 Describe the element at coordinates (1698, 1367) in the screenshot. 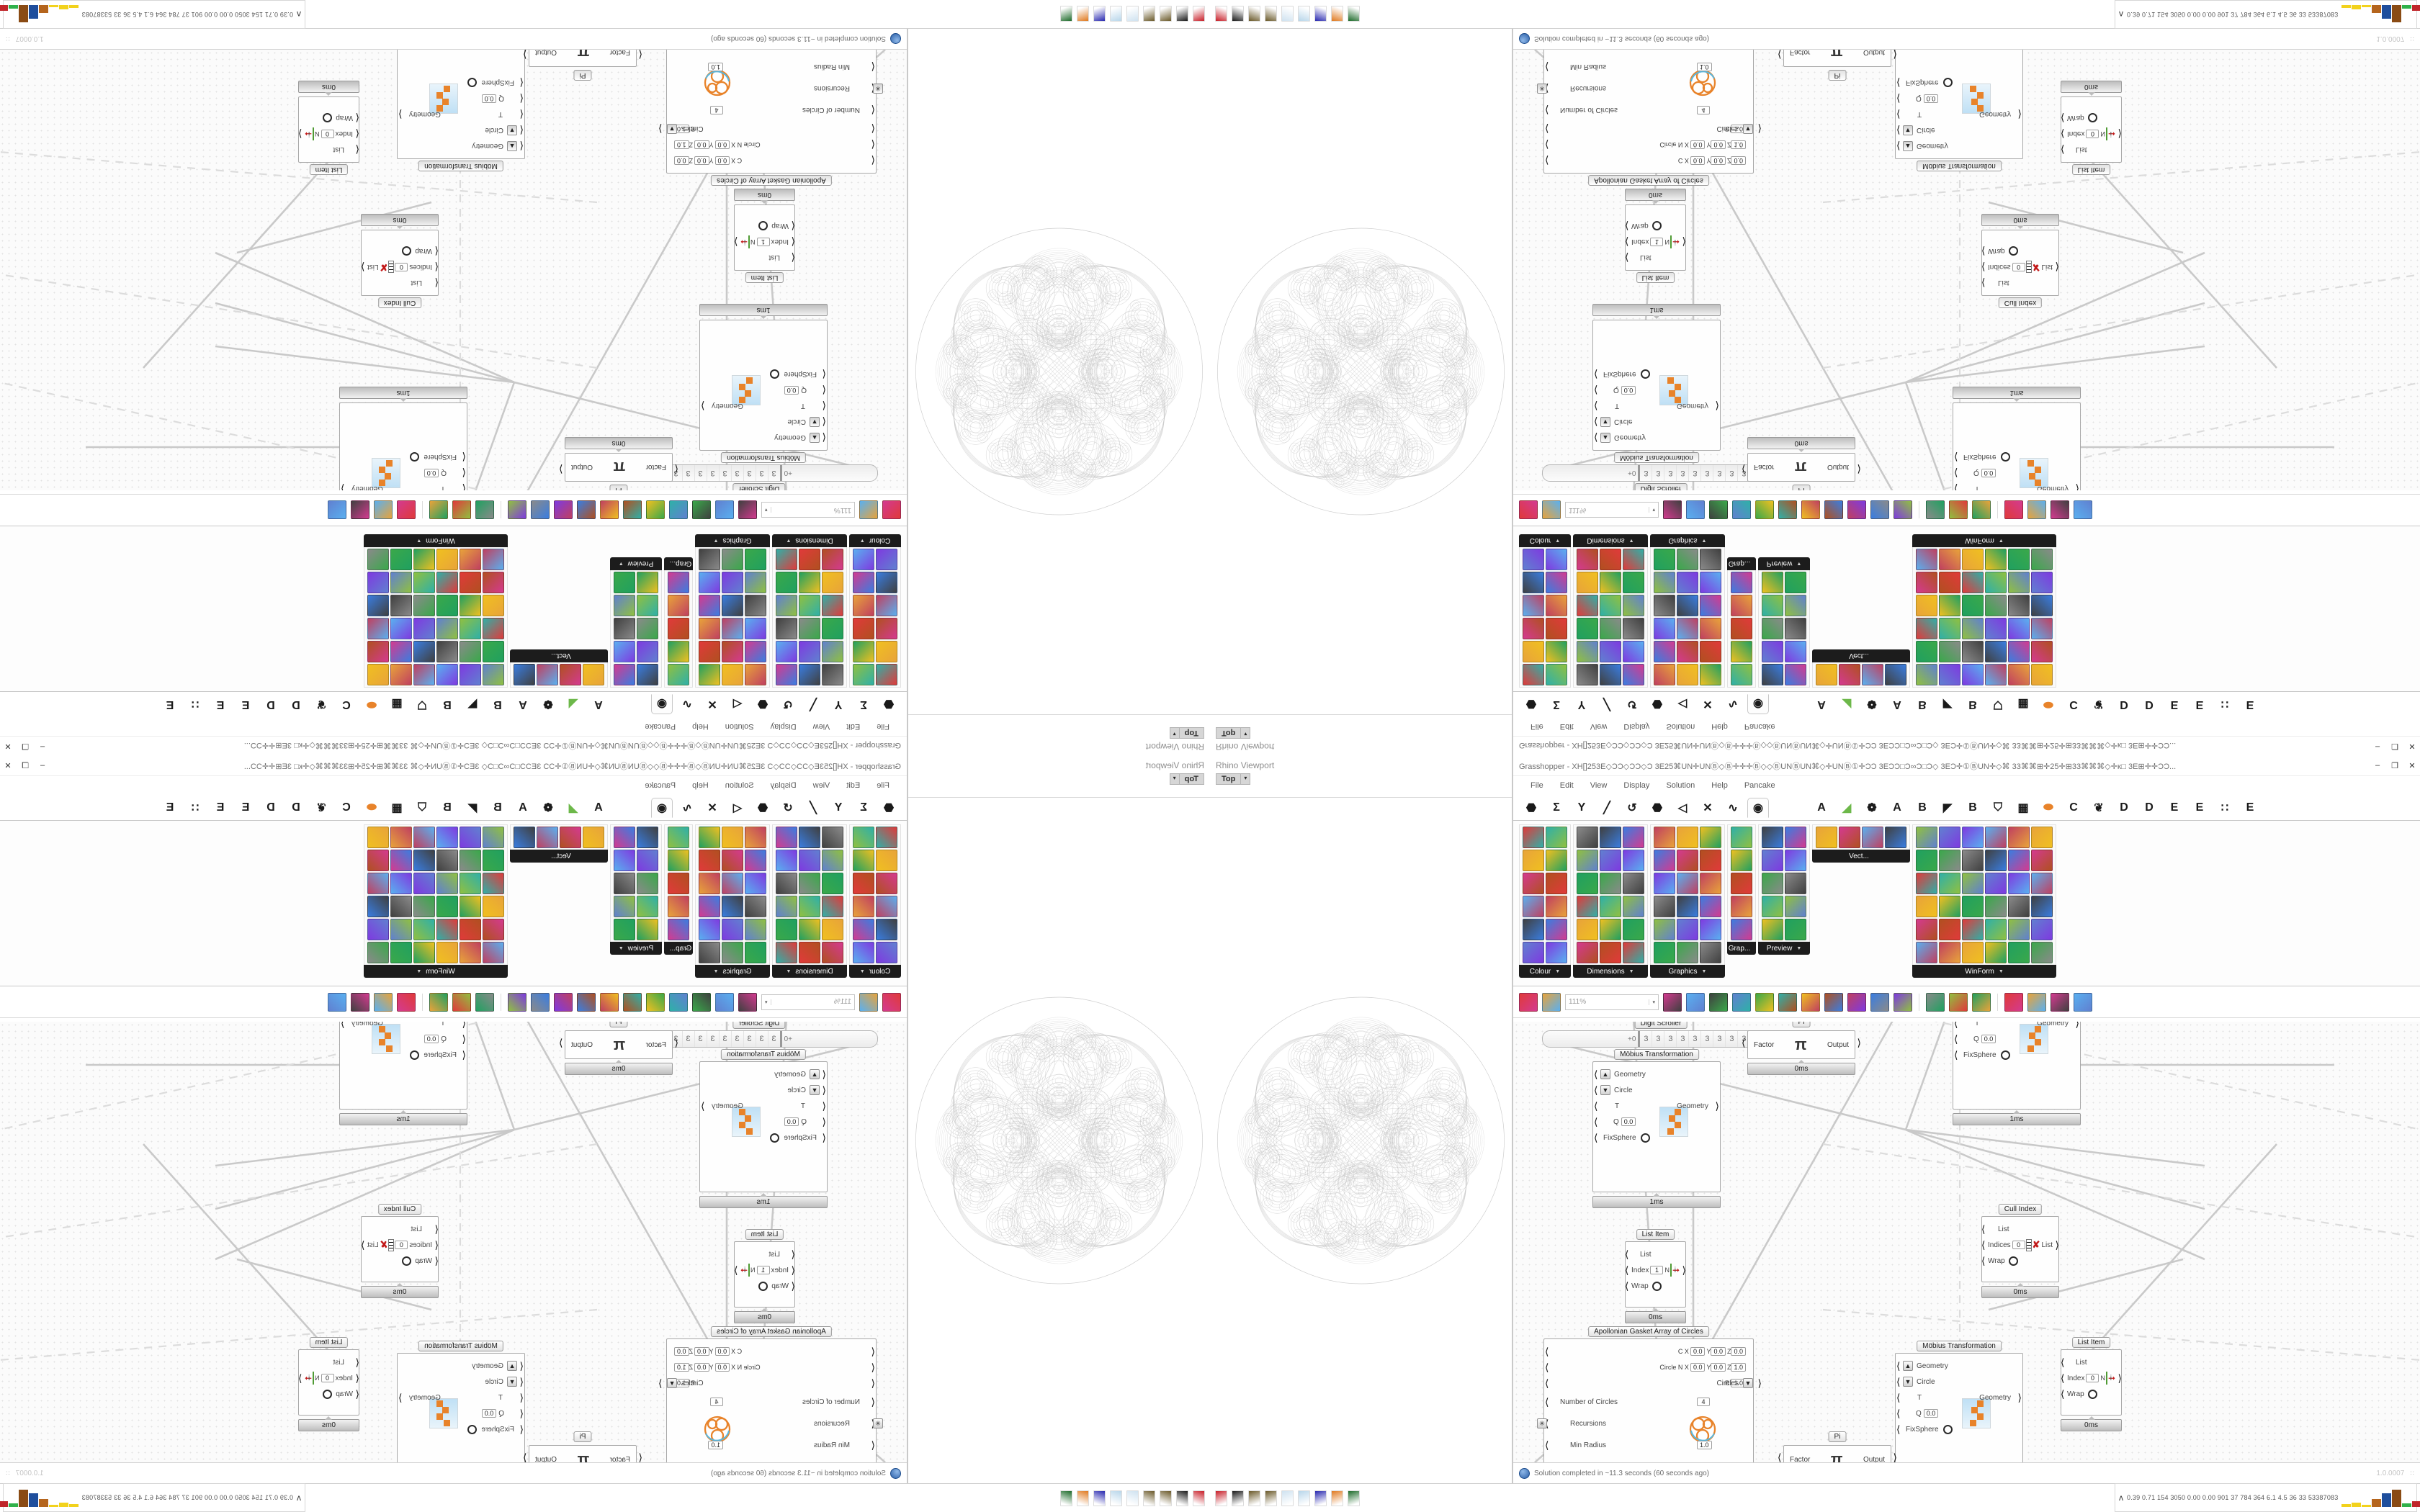

I see `apollonian-nx-value: 0.0` at that location.